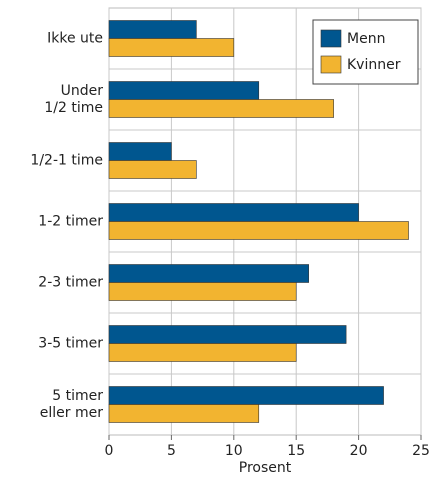 The width and height of the screenshot is (443, 479). Describe the element at coordinates (366, 39) in the screenshot. I see `legend-label: Menn` at that location.